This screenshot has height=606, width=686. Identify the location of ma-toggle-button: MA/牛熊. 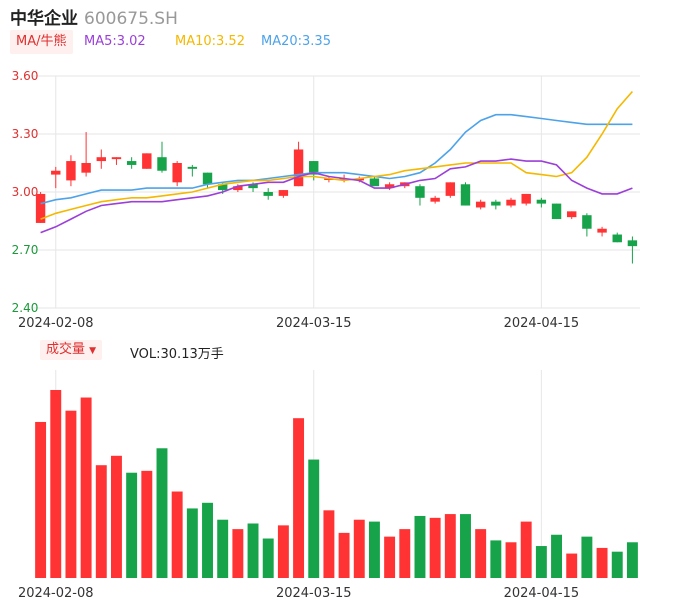
(41, 42).